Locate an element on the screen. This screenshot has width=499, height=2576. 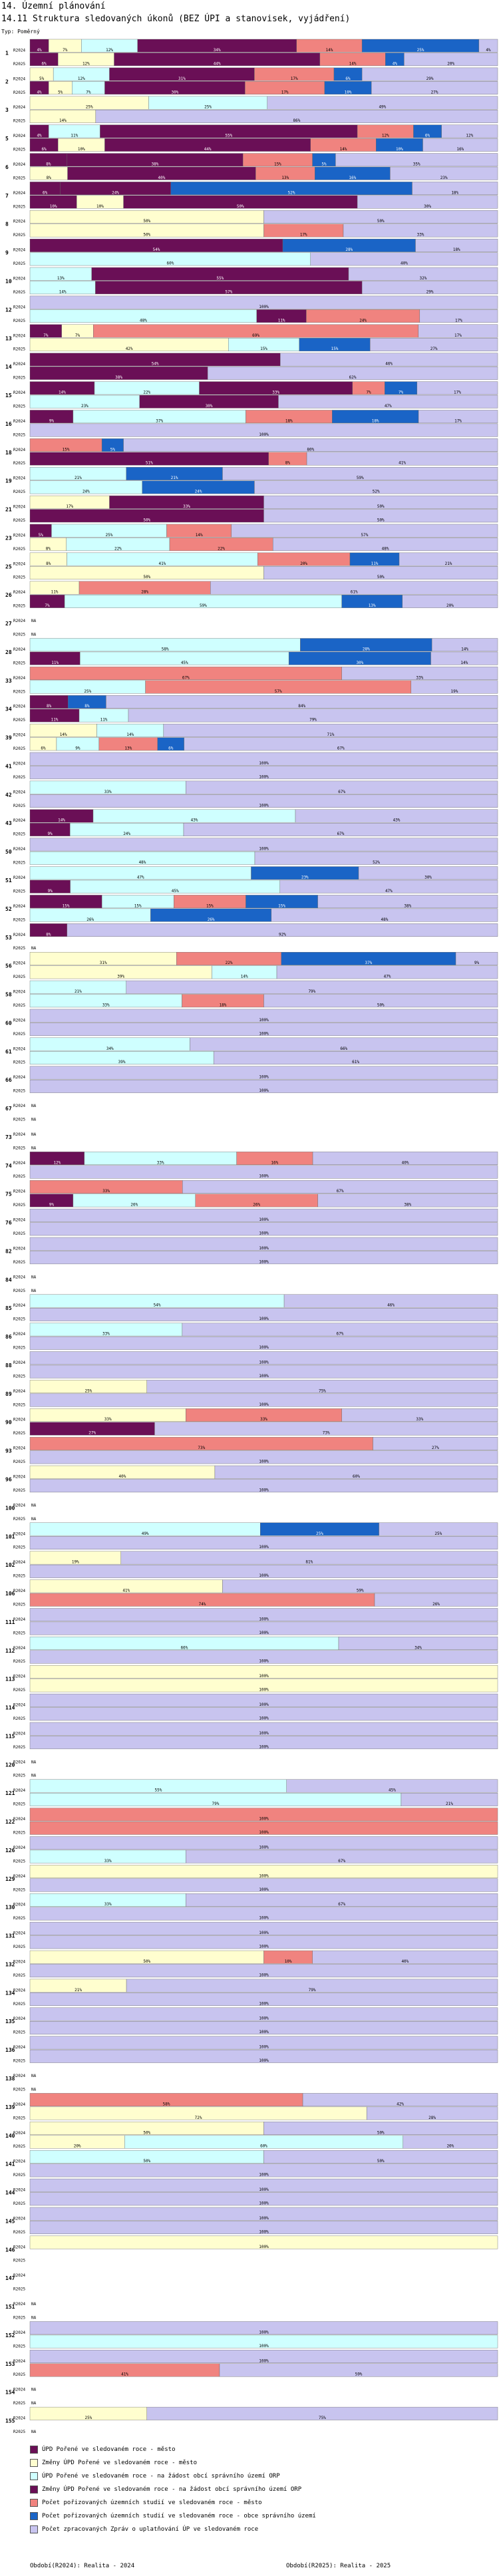
data-label: 24% is located at coordinates (115, 192).